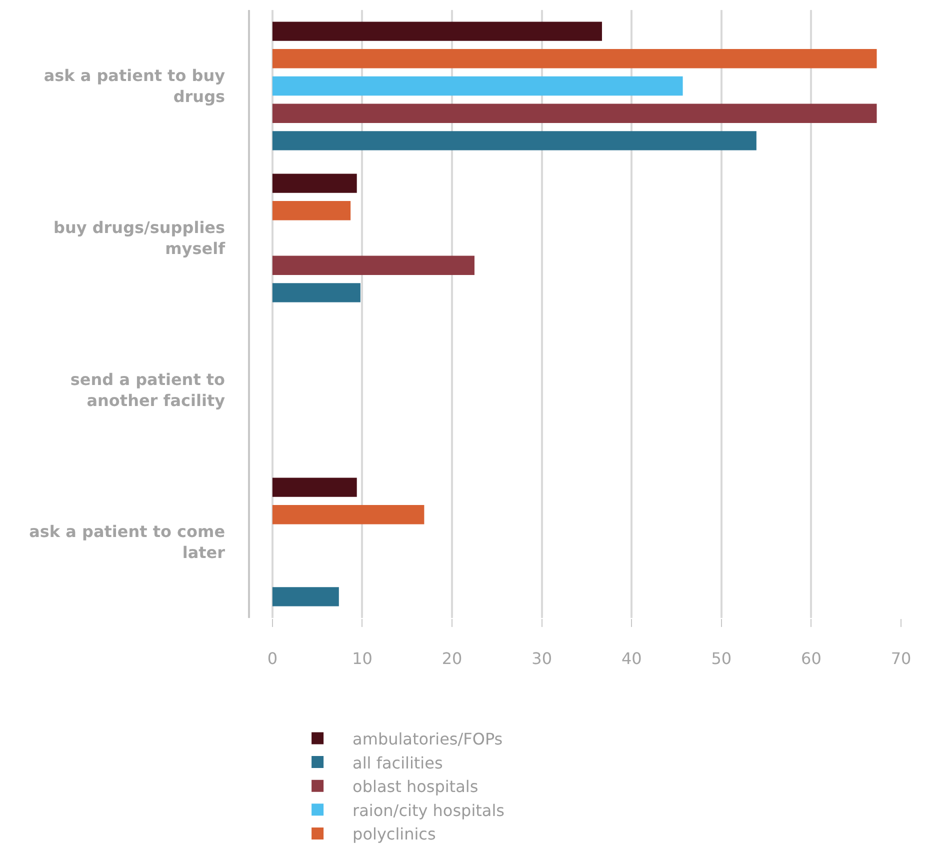 This screenshot has height=860, width=937. I want to click on x-tick-label: 50, so click(721, 658).